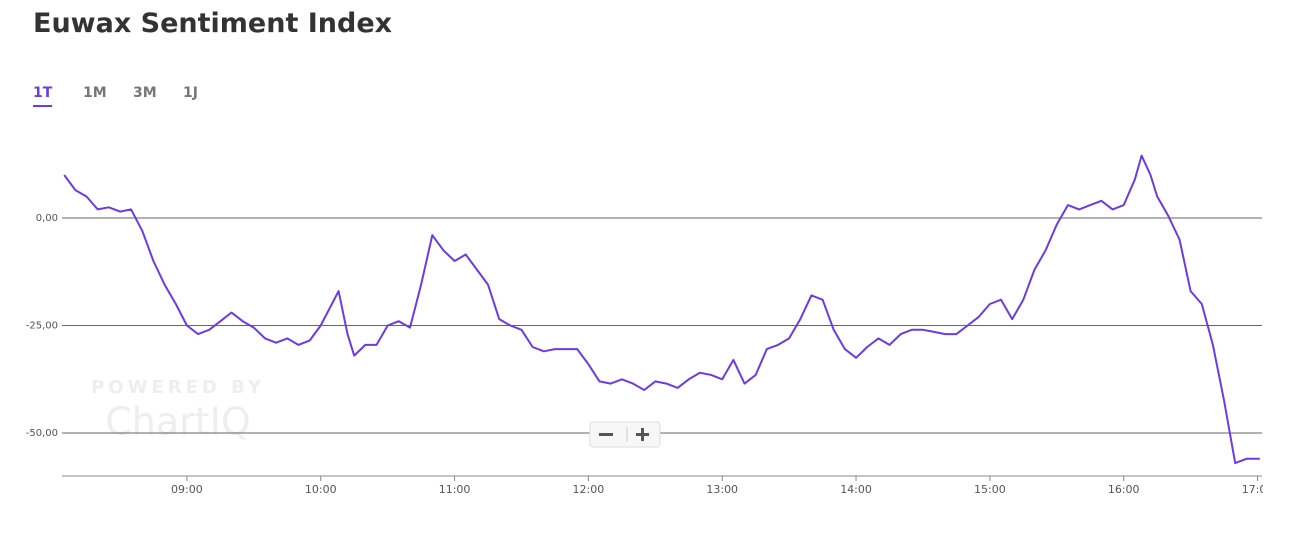  I want to click on y-tick-label: 0,00, so click(47, 218).